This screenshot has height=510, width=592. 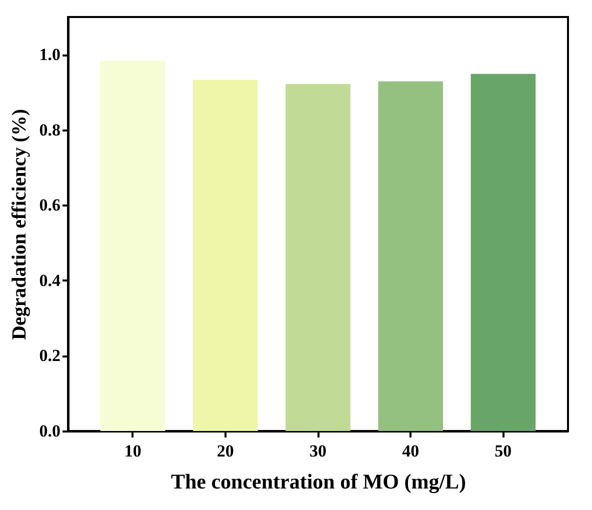 What do you see at coordinates (50, 280) in the screenshot?
I see `y-tick-label: 0.4` at bounding box center [50, 280].